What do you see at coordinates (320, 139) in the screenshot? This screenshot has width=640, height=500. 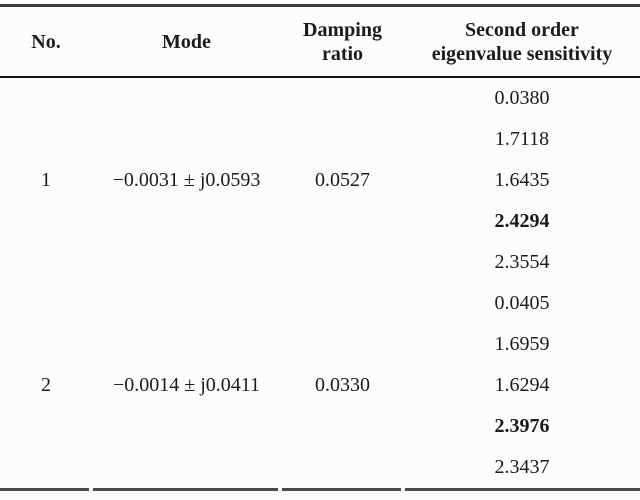 I see `table-row: 1.7118` at bounding box center [320, 139].